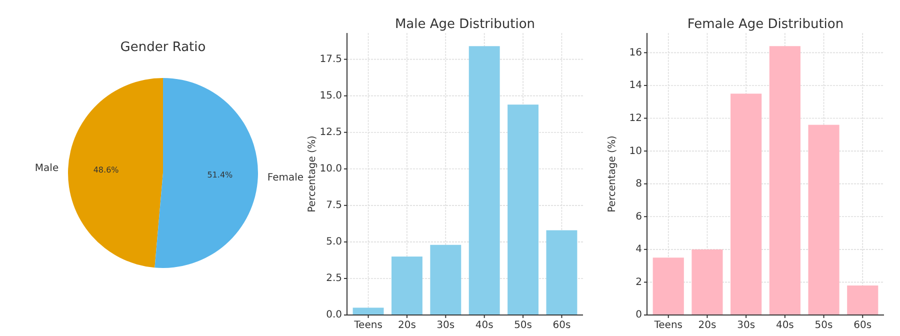 Image resolution: width=900 pixels, height=336 pixels. Describe the element at coordinates (639, 315) in the screenshot. I see `y-tick-label: 0` at that location.